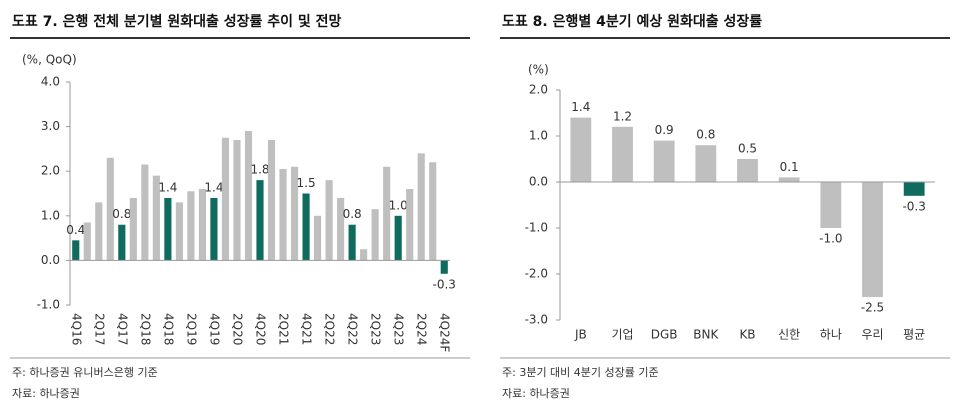  I want to click on value-label: -2.5, so click(872, 308).